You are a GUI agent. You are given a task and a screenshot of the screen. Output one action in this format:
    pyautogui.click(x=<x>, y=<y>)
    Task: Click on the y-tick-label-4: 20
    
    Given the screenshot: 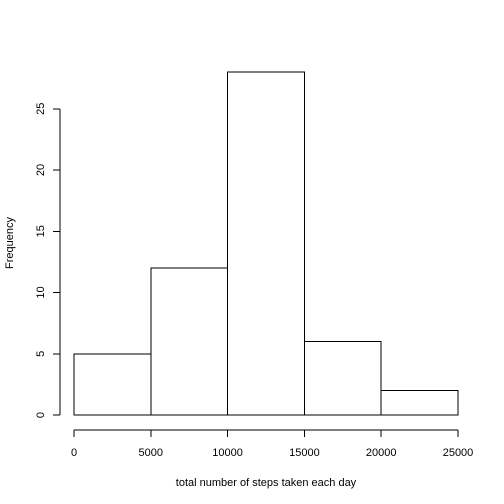 What is the action you would take?
    pyautogui.click(x=41, y=170)
    